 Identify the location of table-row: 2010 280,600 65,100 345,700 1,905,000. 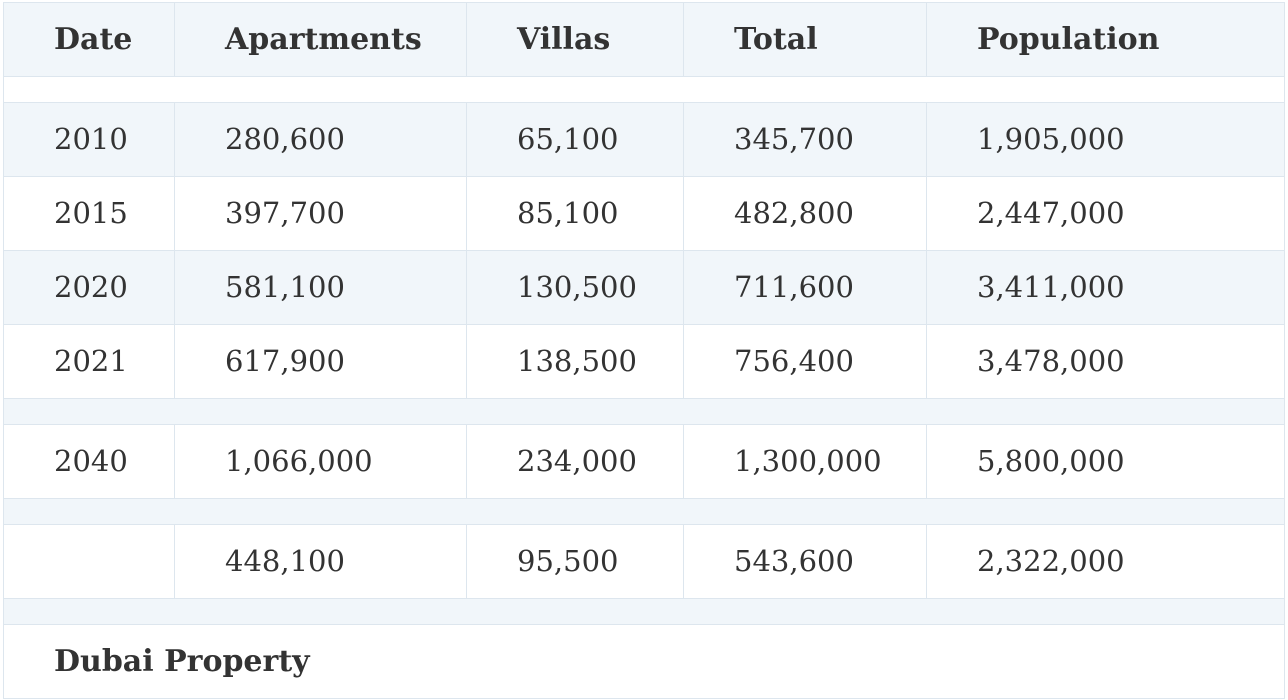
(644, 139).